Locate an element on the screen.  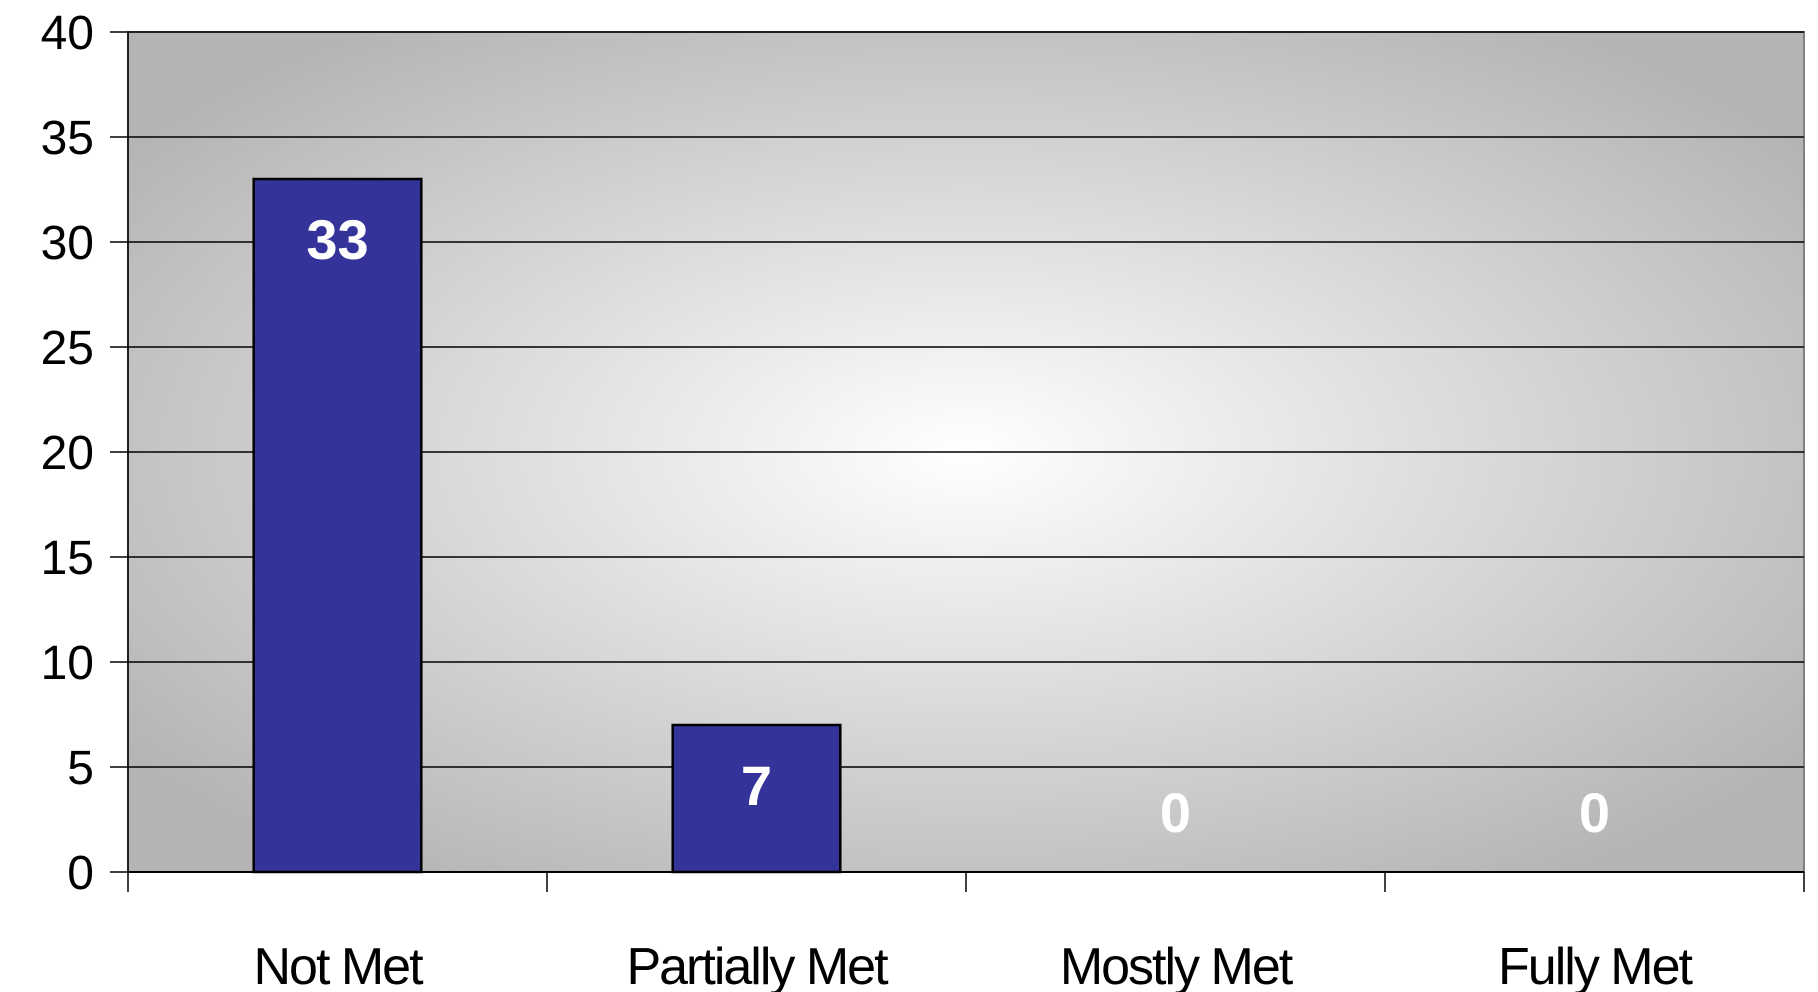
y-tick-label: 30 is located at coordinates (67, 243).